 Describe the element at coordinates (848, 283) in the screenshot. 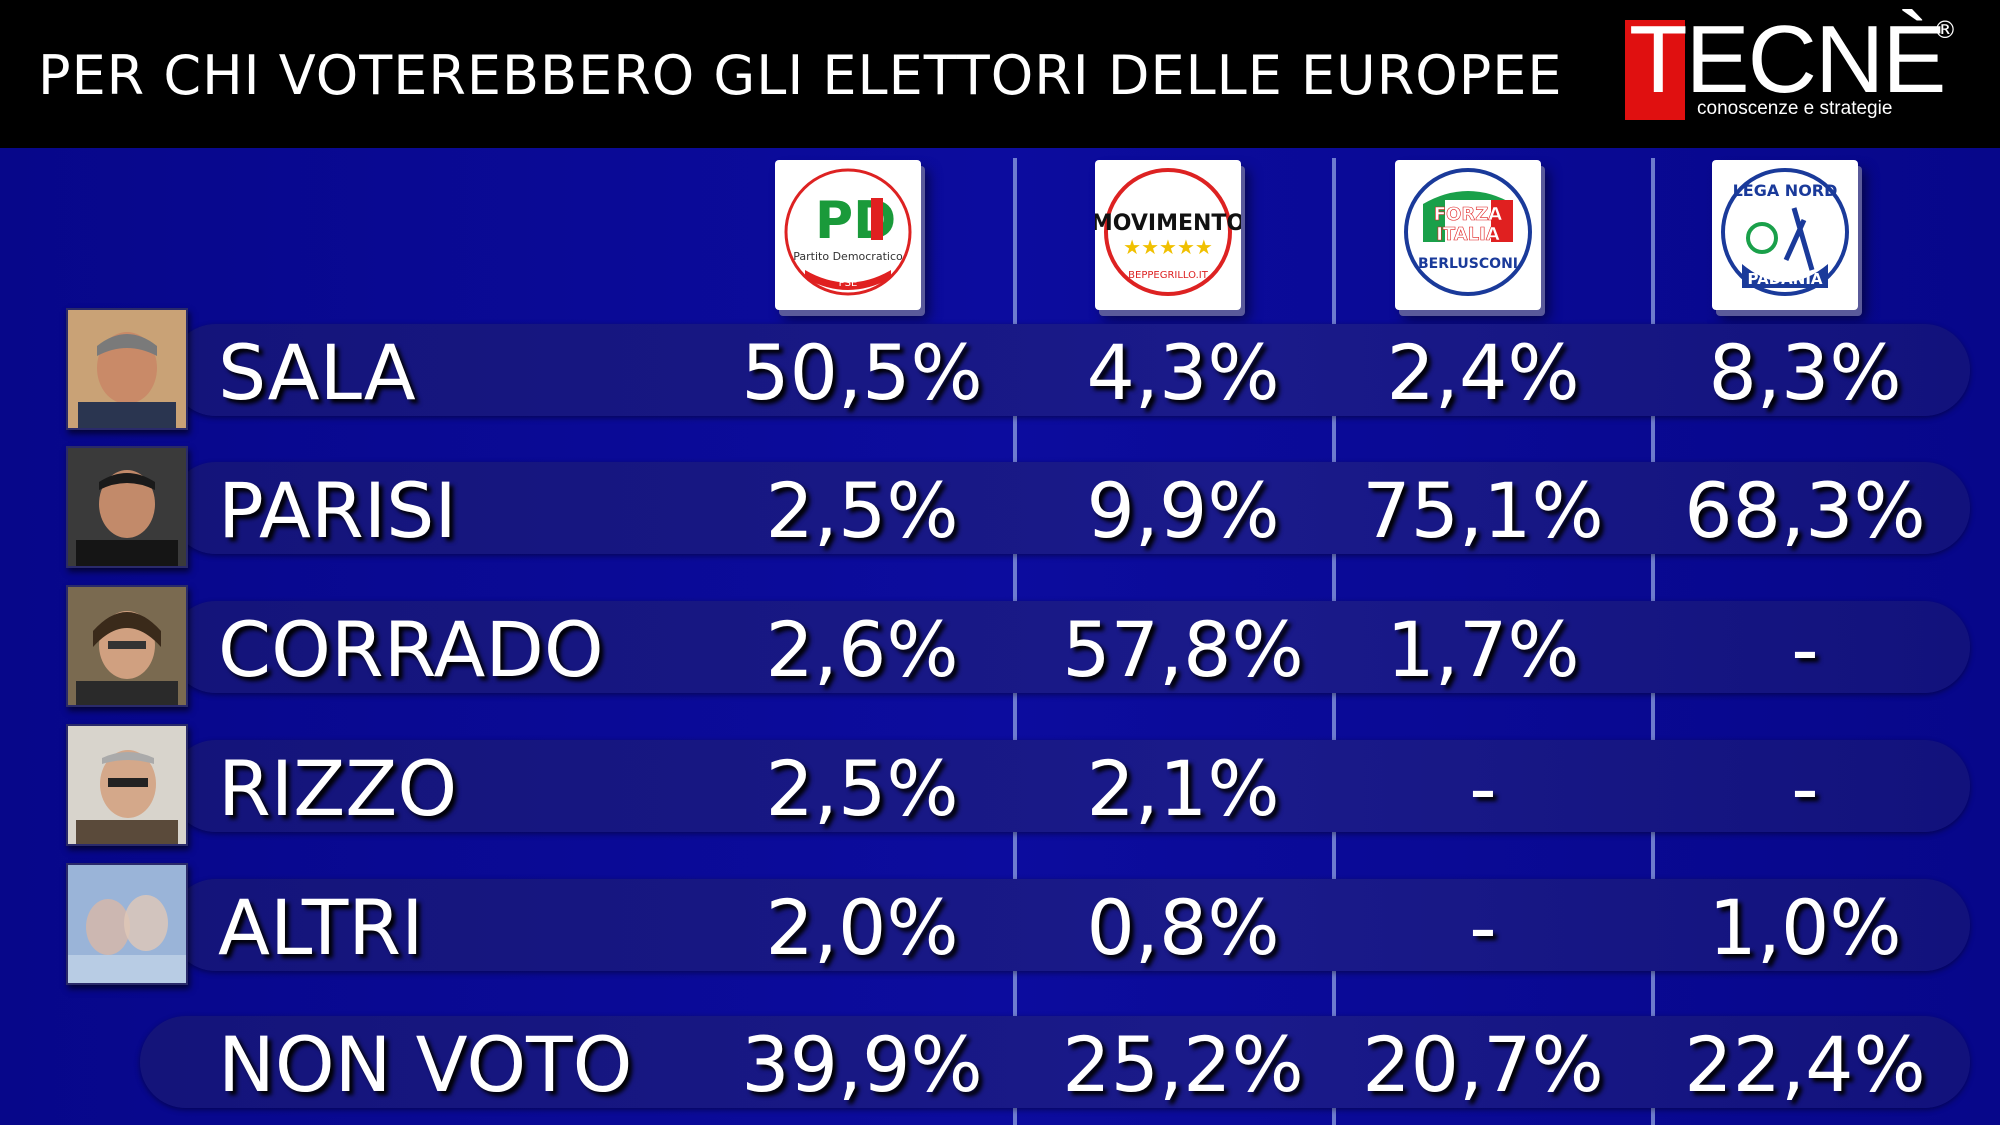

I see `pd-logo-pse: PSE` at that location.